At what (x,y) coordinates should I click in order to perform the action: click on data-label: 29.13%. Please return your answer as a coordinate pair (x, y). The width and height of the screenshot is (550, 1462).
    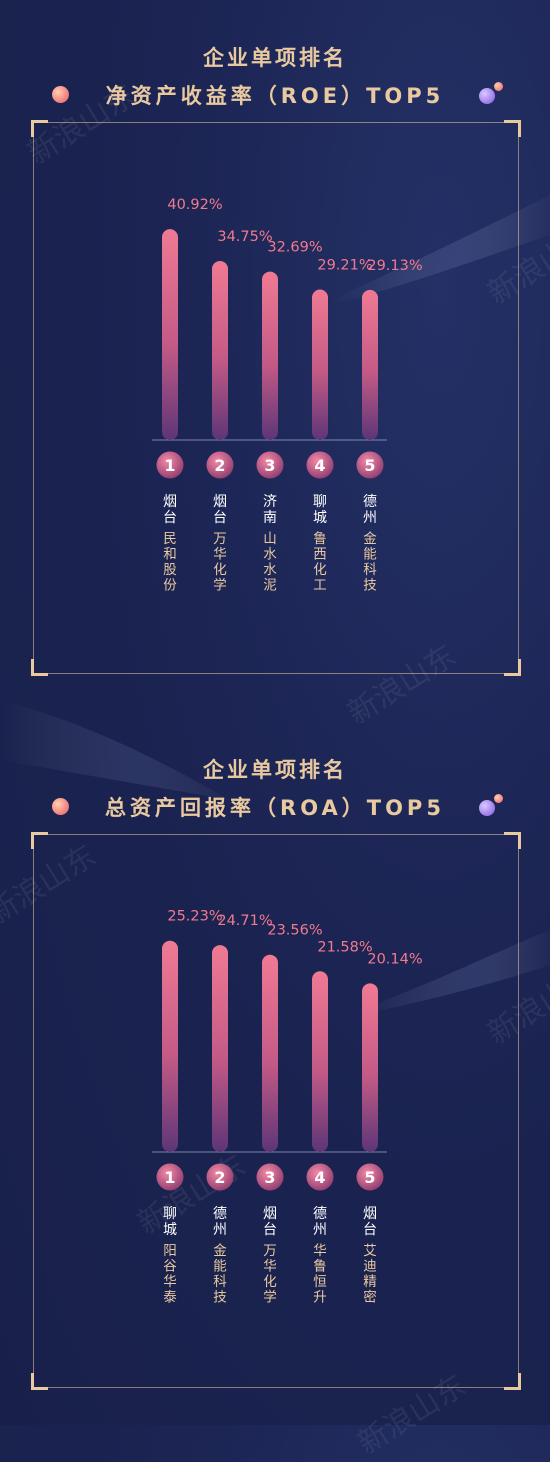
    Looking at the image, I should click on (394, 266).